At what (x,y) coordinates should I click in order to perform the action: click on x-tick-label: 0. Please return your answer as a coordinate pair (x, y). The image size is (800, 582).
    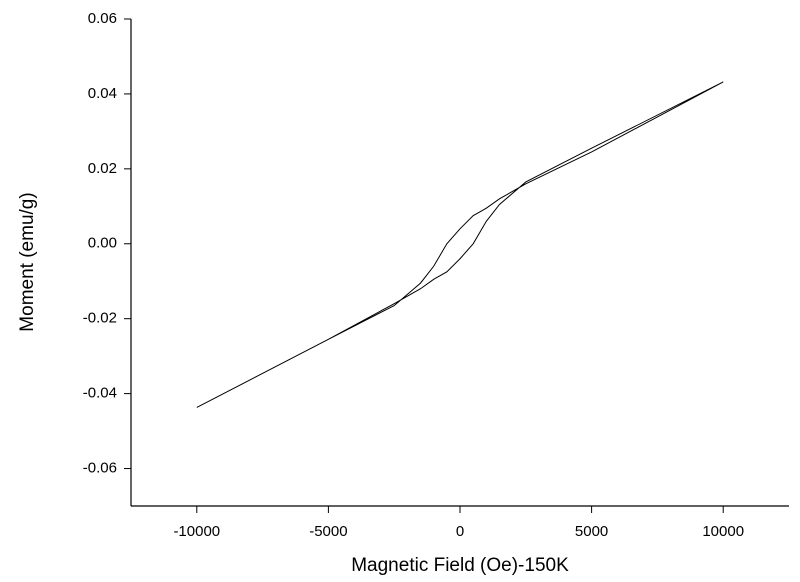
    Looking at the image, I should click on (460, 531).